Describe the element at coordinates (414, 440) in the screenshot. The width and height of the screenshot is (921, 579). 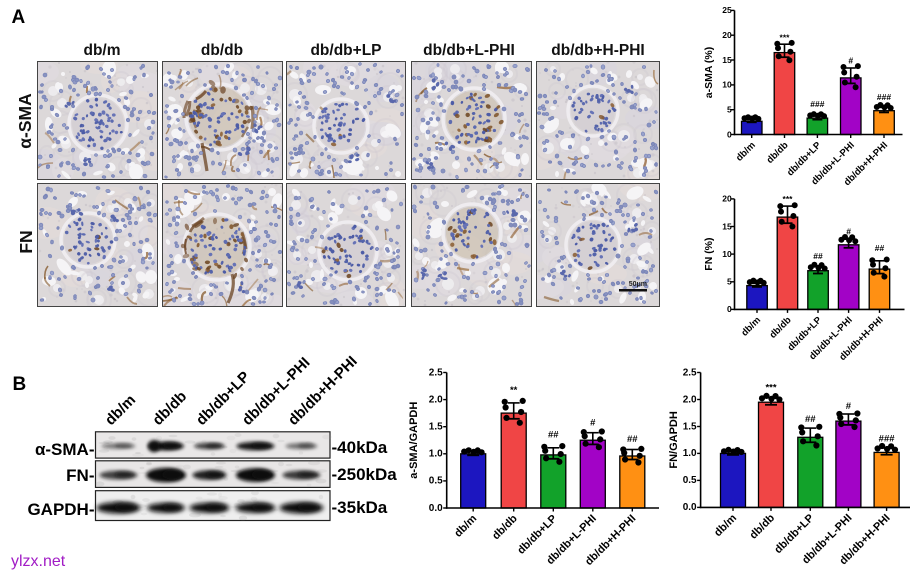
I see `svg-text: a-SMA/GAPDH` at that location.